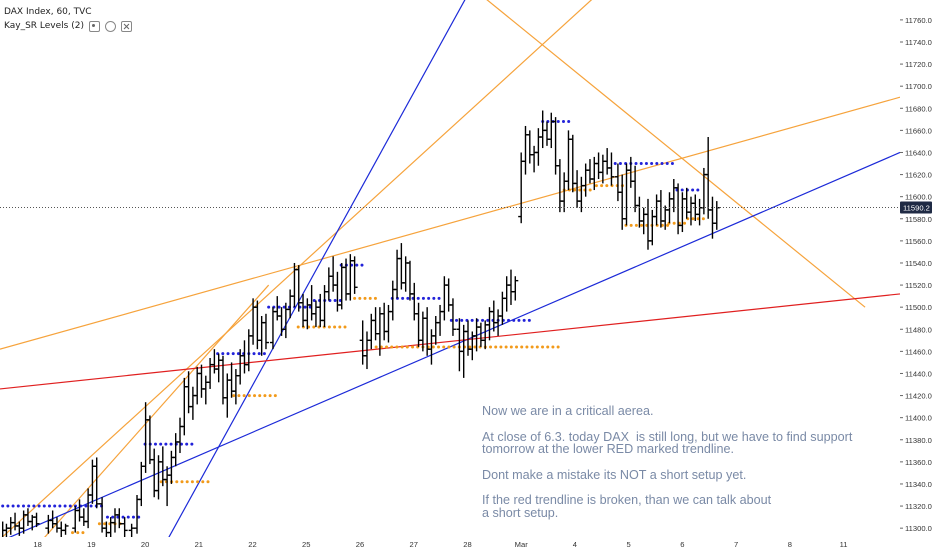  What do you see at coordinates (360, 544) in the screenshot?
I see `time-tick-label: 26` at bounding box center [360, 544].